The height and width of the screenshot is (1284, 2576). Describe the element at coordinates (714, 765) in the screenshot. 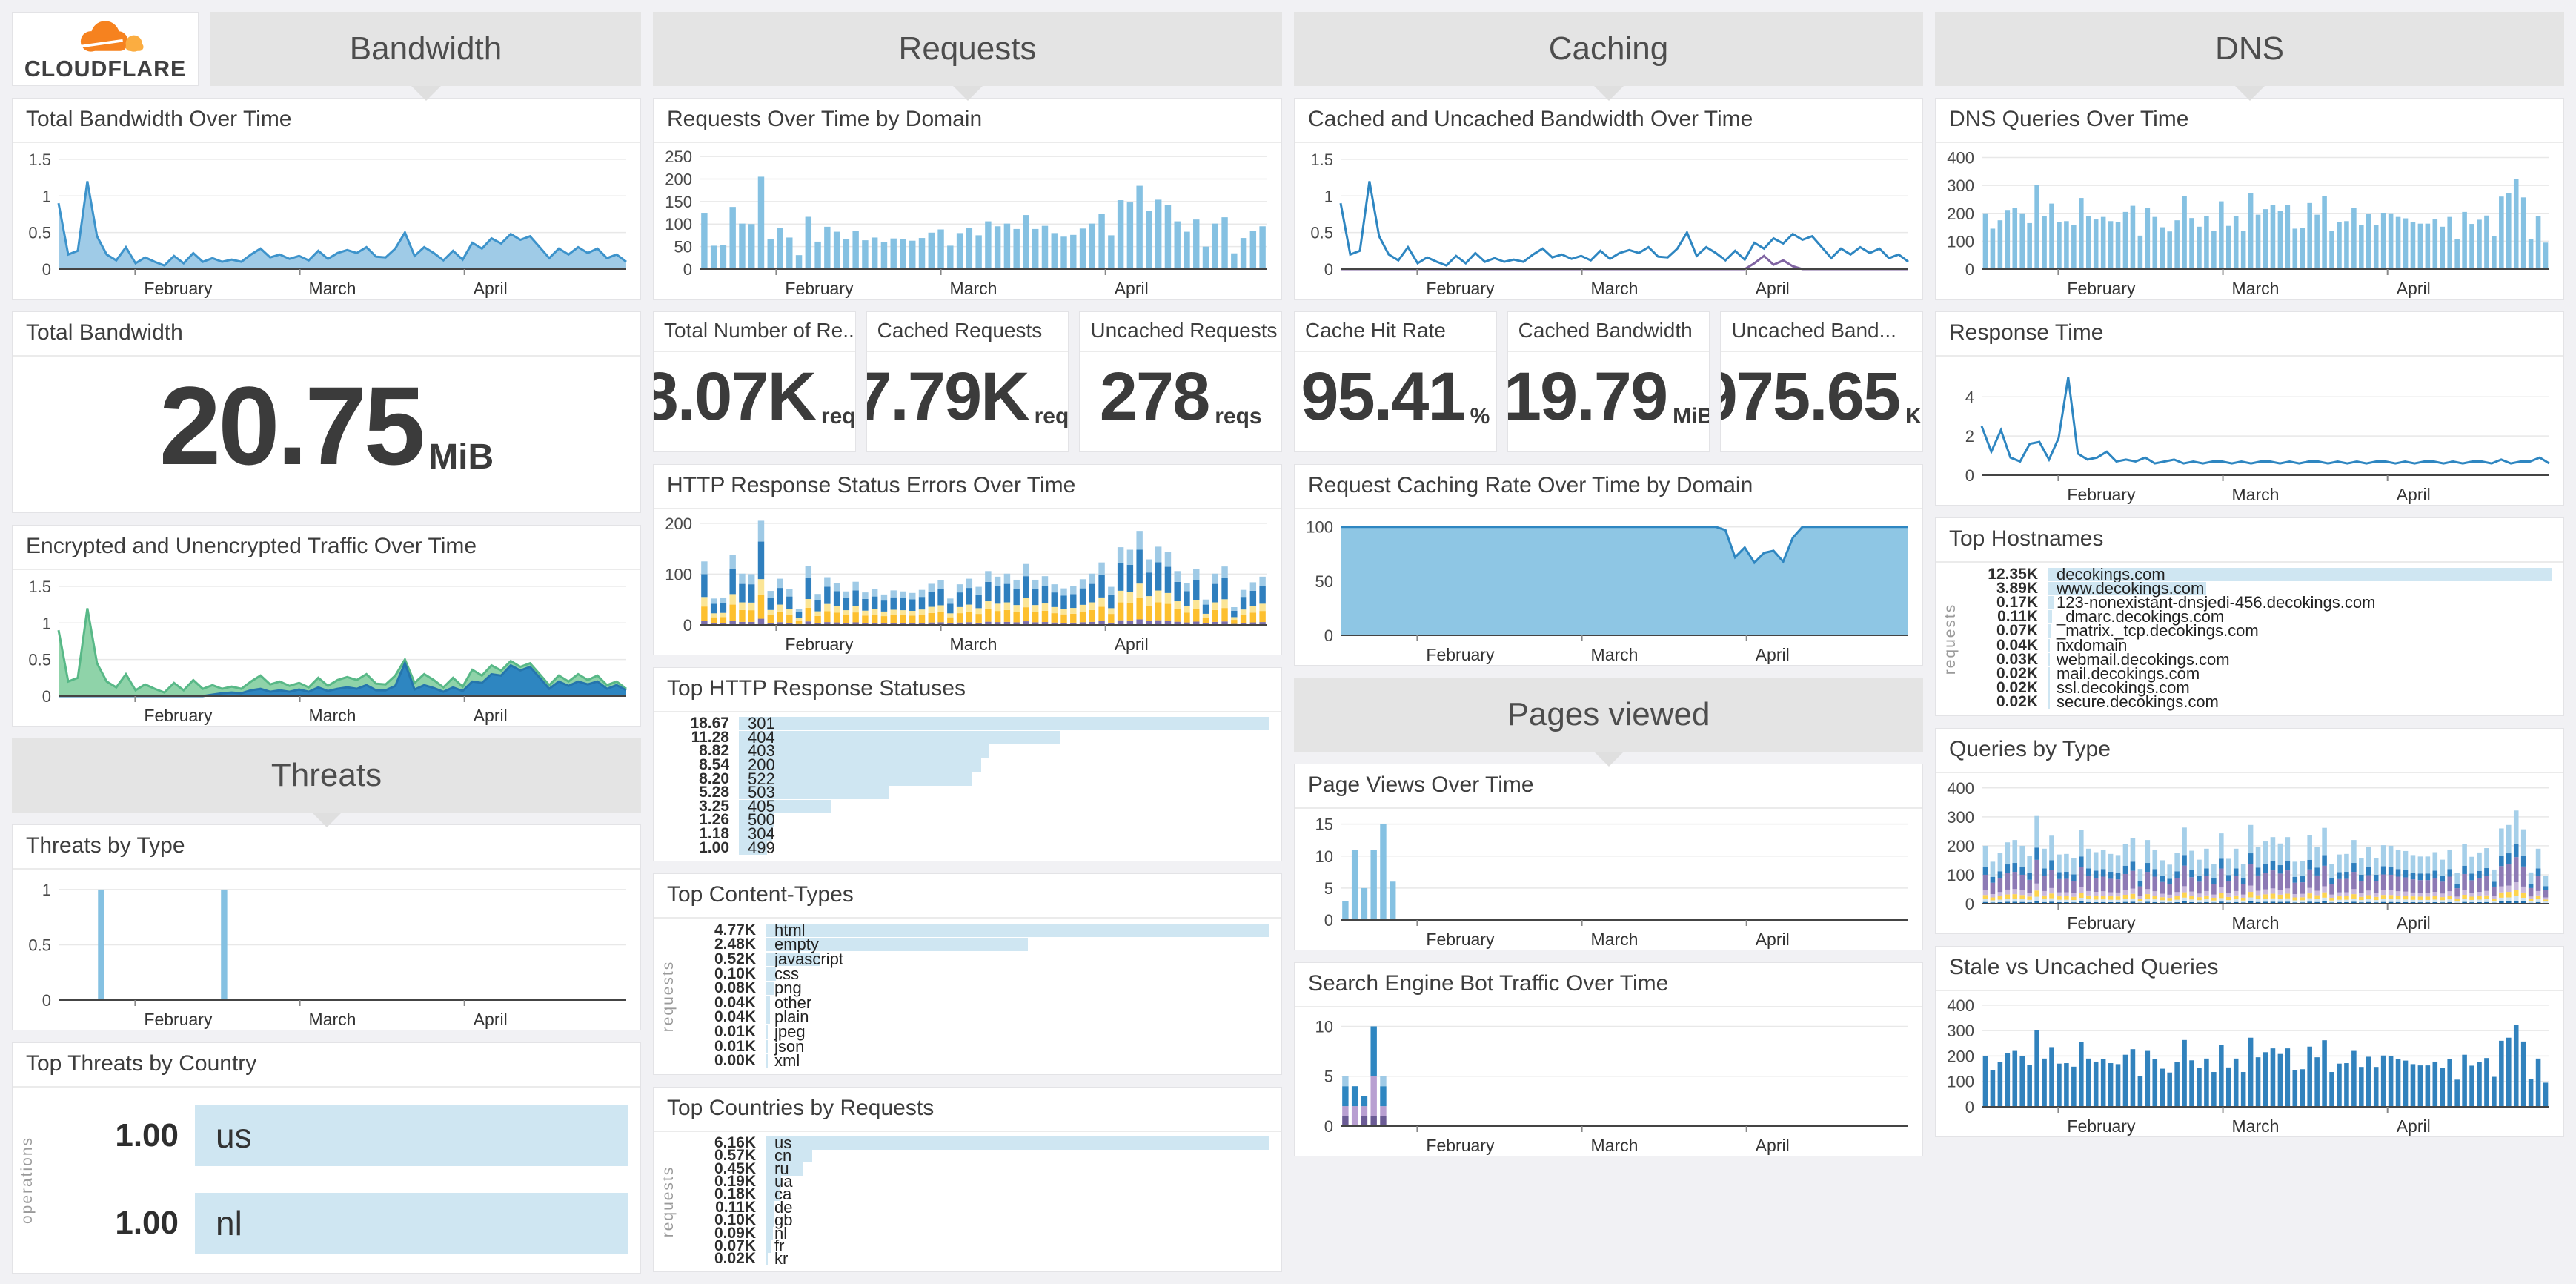

I see `list-item-value: 8.54` at that location.